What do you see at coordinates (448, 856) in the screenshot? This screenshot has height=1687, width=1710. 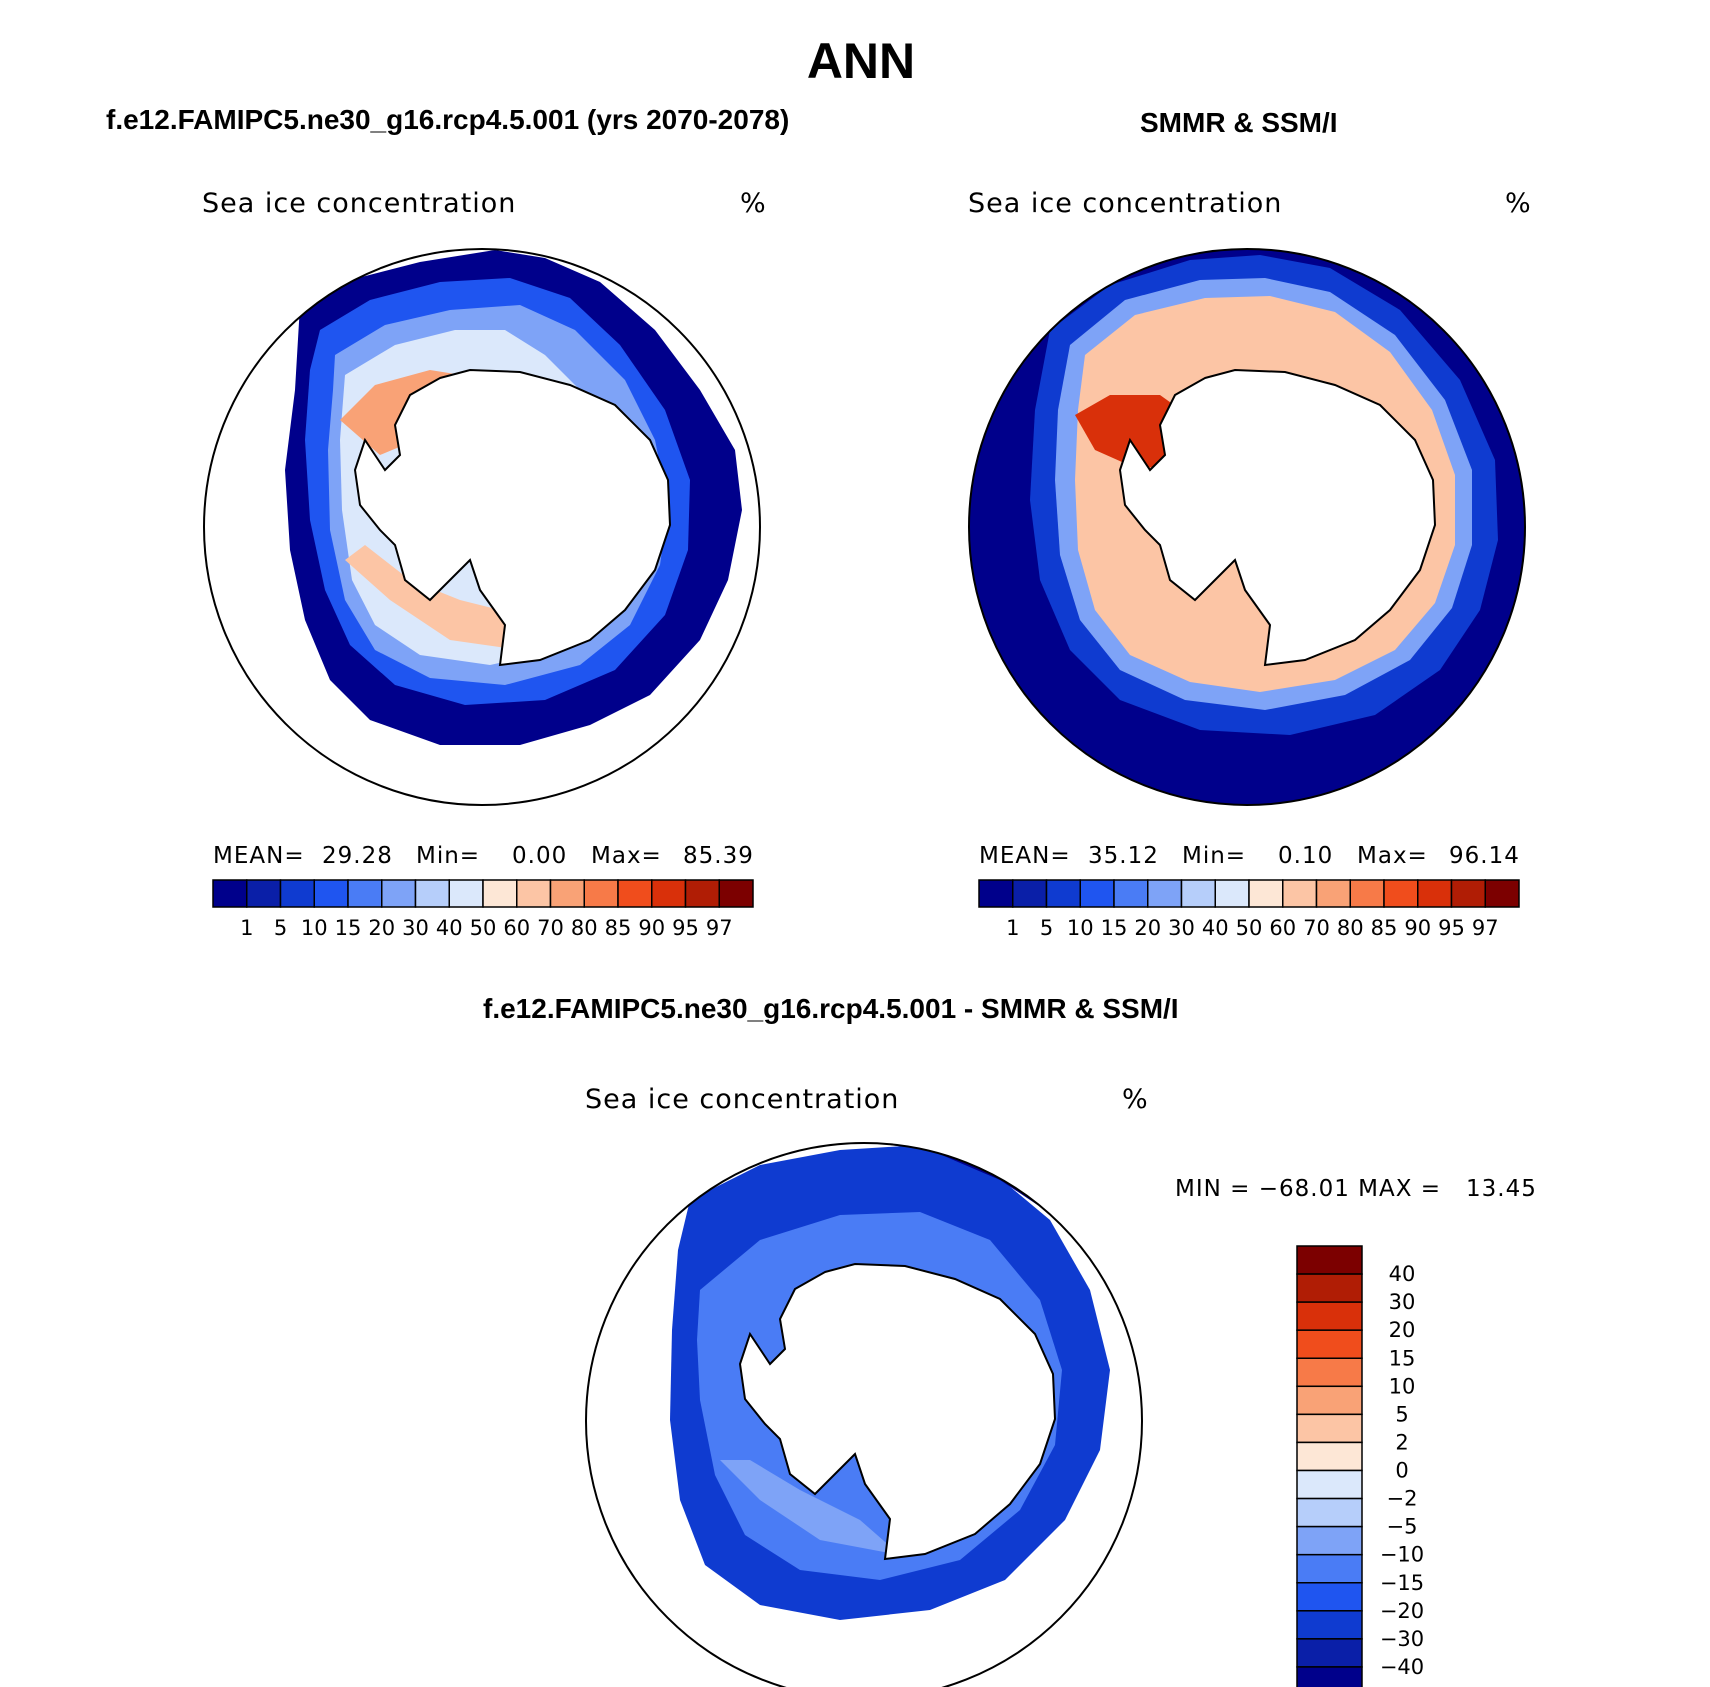 I see `model-min-label: Min=` at bounding box center [448, 856].